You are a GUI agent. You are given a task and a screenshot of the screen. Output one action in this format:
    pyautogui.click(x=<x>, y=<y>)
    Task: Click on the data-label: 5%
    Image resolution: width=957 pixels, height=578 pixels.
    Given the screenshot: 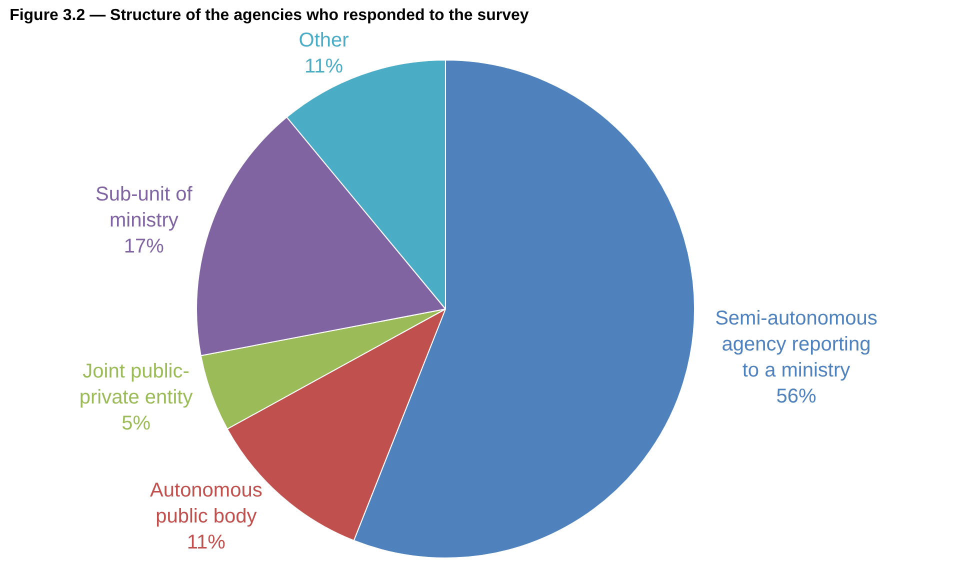 What is the action you would take?
    pyautogui.click(x=136, y=423)
    